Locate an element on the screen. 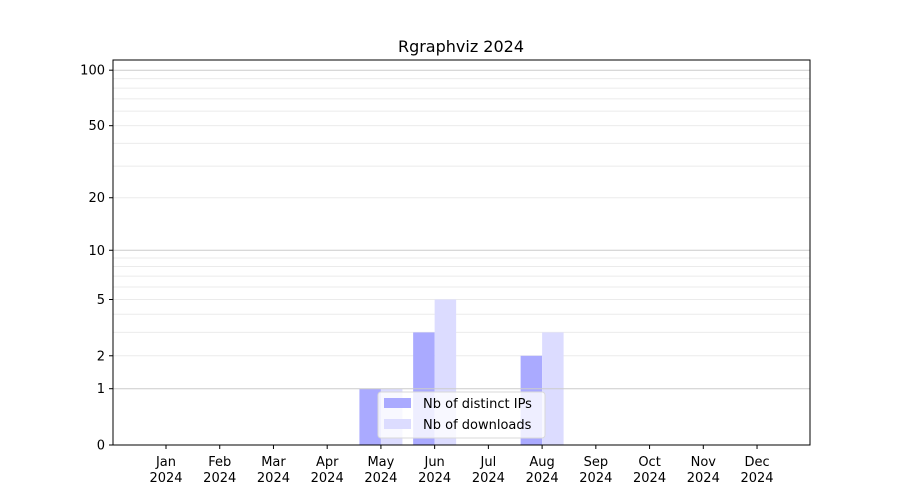 This screenshot has height=500, width=900. x-tick-label: Feb 2024 is located at coordinates (219, 470).